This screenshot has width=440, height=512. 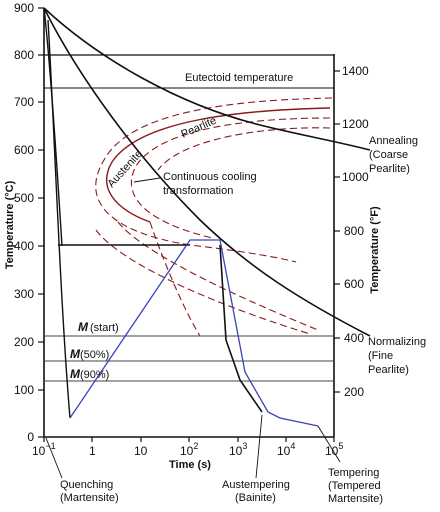 What do you see at coordinates (175, 279) in the screenshot?
I see `bainite-nose` at bounding box center [175, 279].